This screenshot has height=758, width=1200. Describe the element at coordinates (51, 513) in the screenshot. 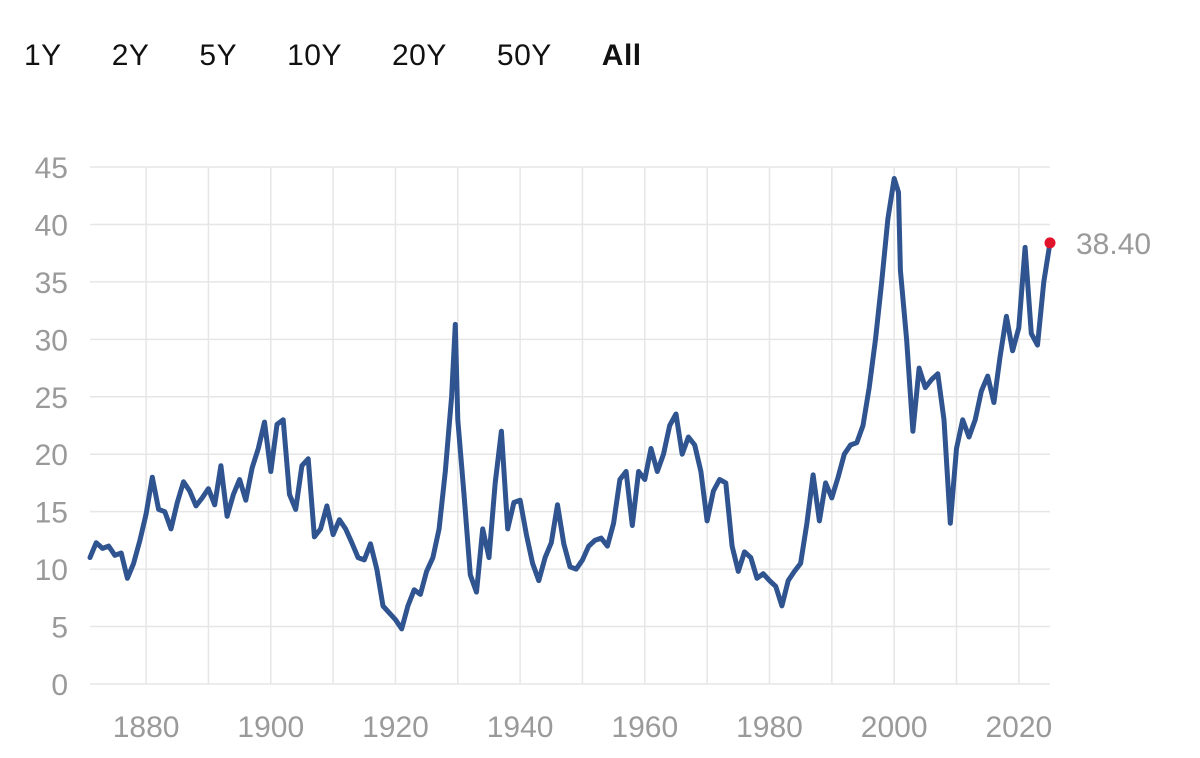

I see `y-tick-label: 15` at that location.